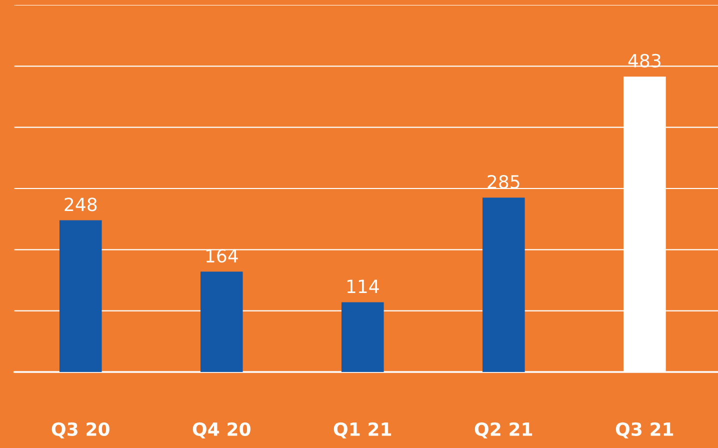 The height and width of the screenshot is (448, 718). Describe the element at coordinates (363, 286) in the screenshot. I see `data-label: 114` at that location.